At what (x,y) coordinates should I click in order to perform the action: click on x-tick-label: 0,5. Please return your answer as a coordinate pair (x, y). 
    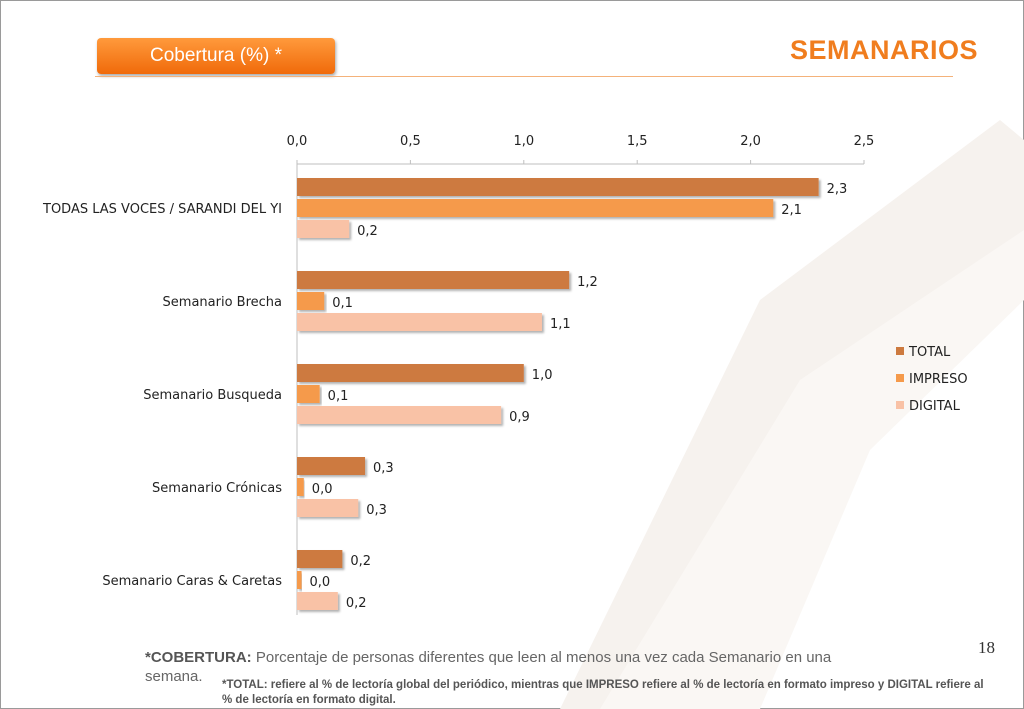
    Looking at the image, I should click on (410, 141).